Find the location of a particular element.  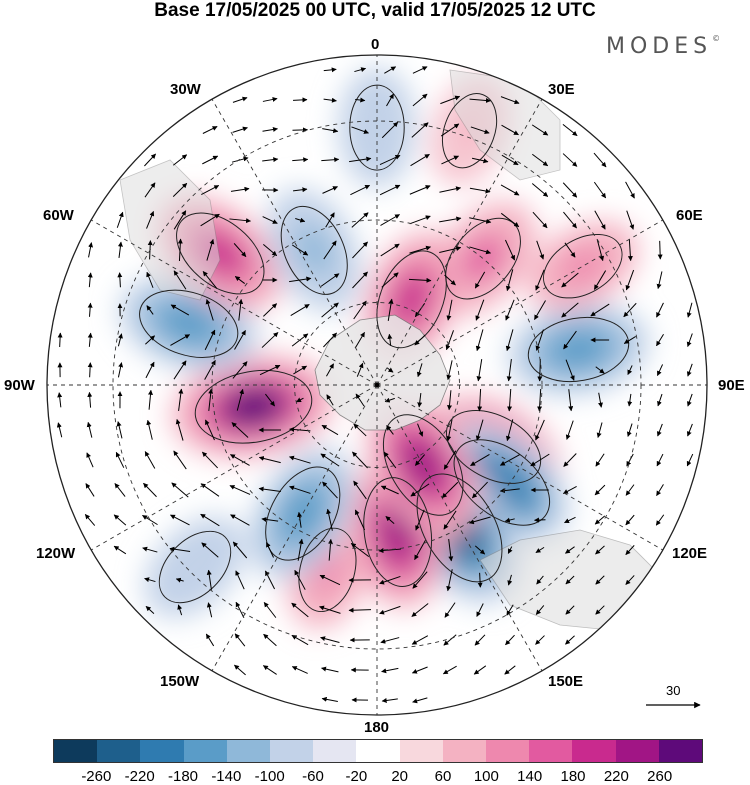

colorbar-tick-label: -140 is located at coordinates (226, 776).